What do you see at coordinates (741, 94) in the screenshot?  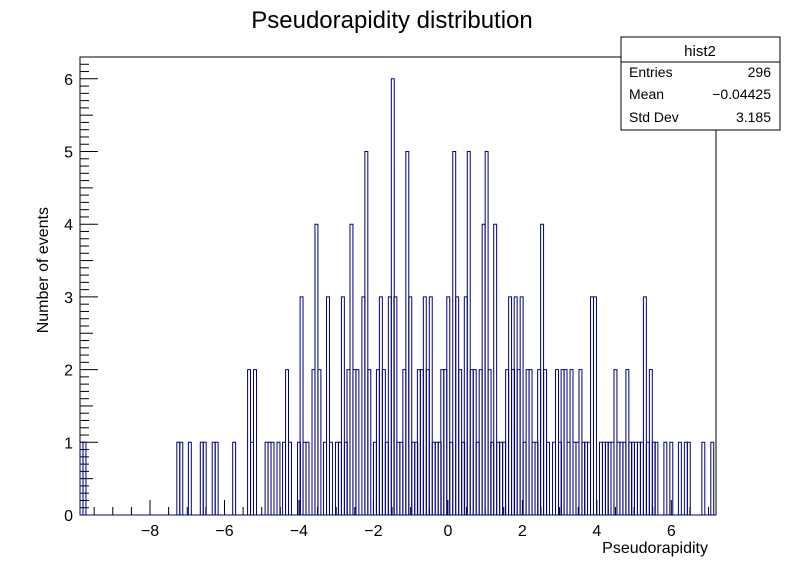 I see `stats-mean-value: −0.04425` at bounding box center [741, 94].